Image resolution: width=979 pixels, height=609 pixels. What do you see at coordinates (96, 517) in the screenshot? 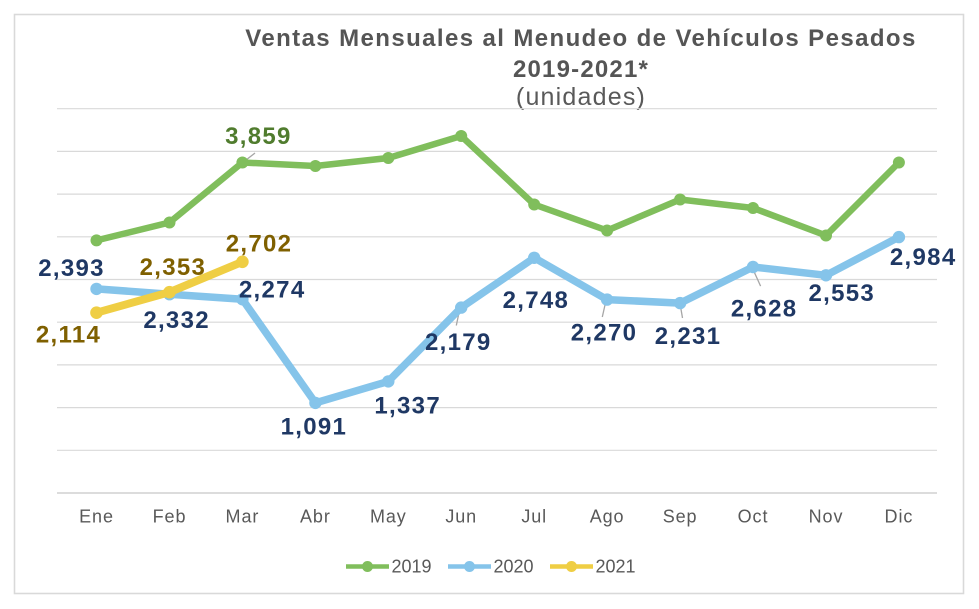
I see `svg-text: Ene` at bounding box center [96, 517].